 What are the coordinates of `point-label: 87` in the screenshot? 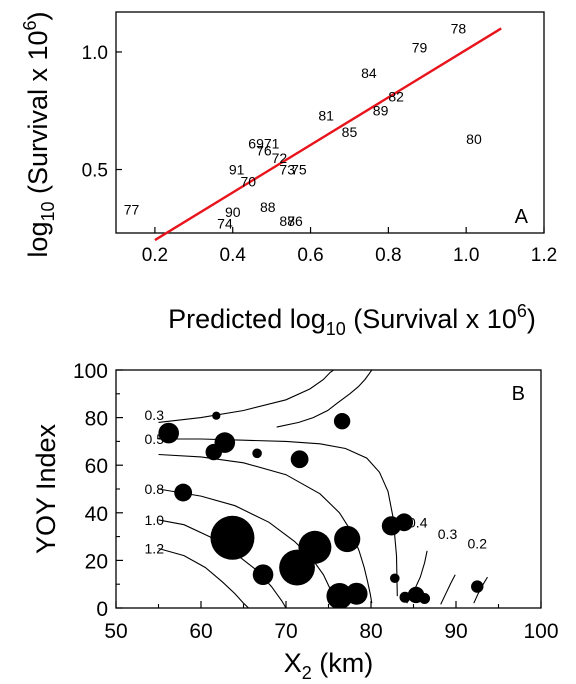 It's located at (287, 221).